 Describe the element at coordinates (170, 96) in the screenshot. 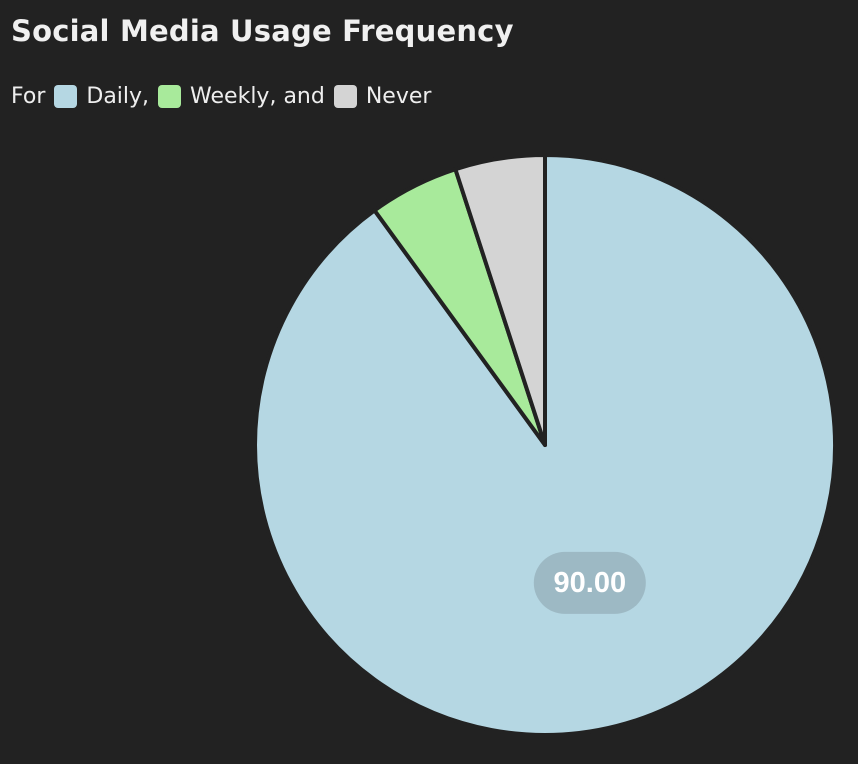

I see `legend-swatch-weekly` at that location.